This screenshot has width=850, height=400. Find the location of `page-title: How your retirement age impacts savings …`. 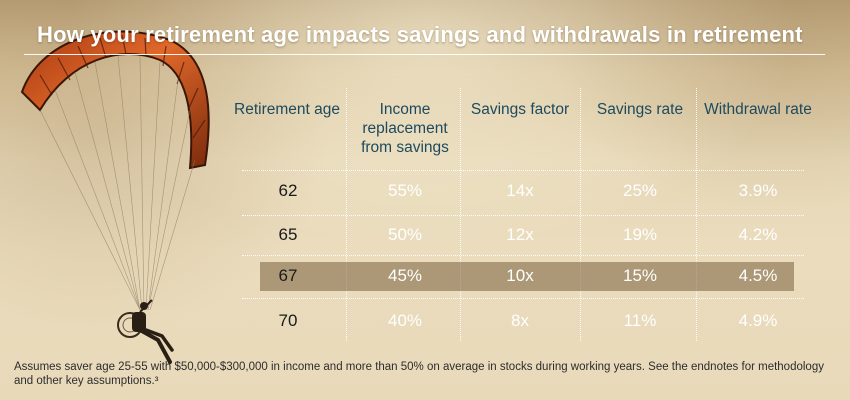

page-title: How your retirement age impacts savings … is located at coordinates (420, 34).